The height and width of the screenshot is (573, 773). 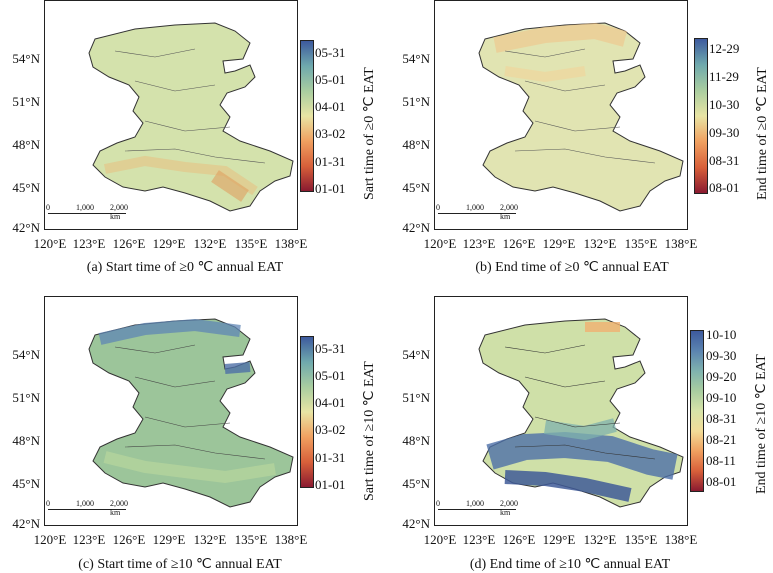 What do you see at coordinates (570, 564) in the screenshot?
I see `panel-caption: (d) End time of ≥10 ℃ annual EAT` at bounding box center [570, 564].